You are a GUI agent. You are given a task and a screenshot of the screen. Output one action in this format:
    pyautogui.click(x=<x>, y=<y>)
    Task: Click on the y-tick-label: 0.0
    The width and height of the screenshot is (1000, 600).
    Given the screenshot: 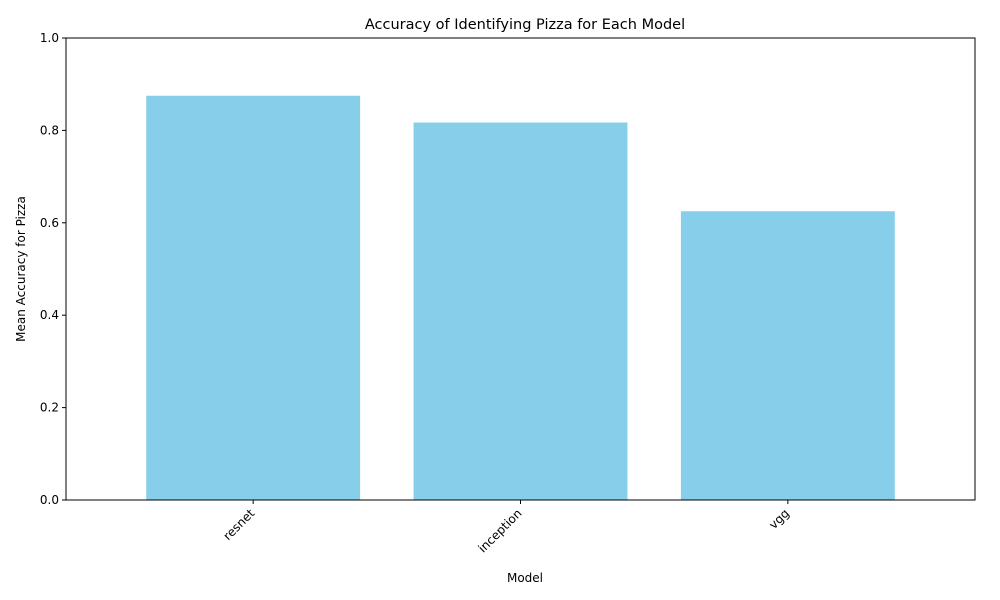 What is the action you would take?
    pyautogui.click(x=49, y=500)
    